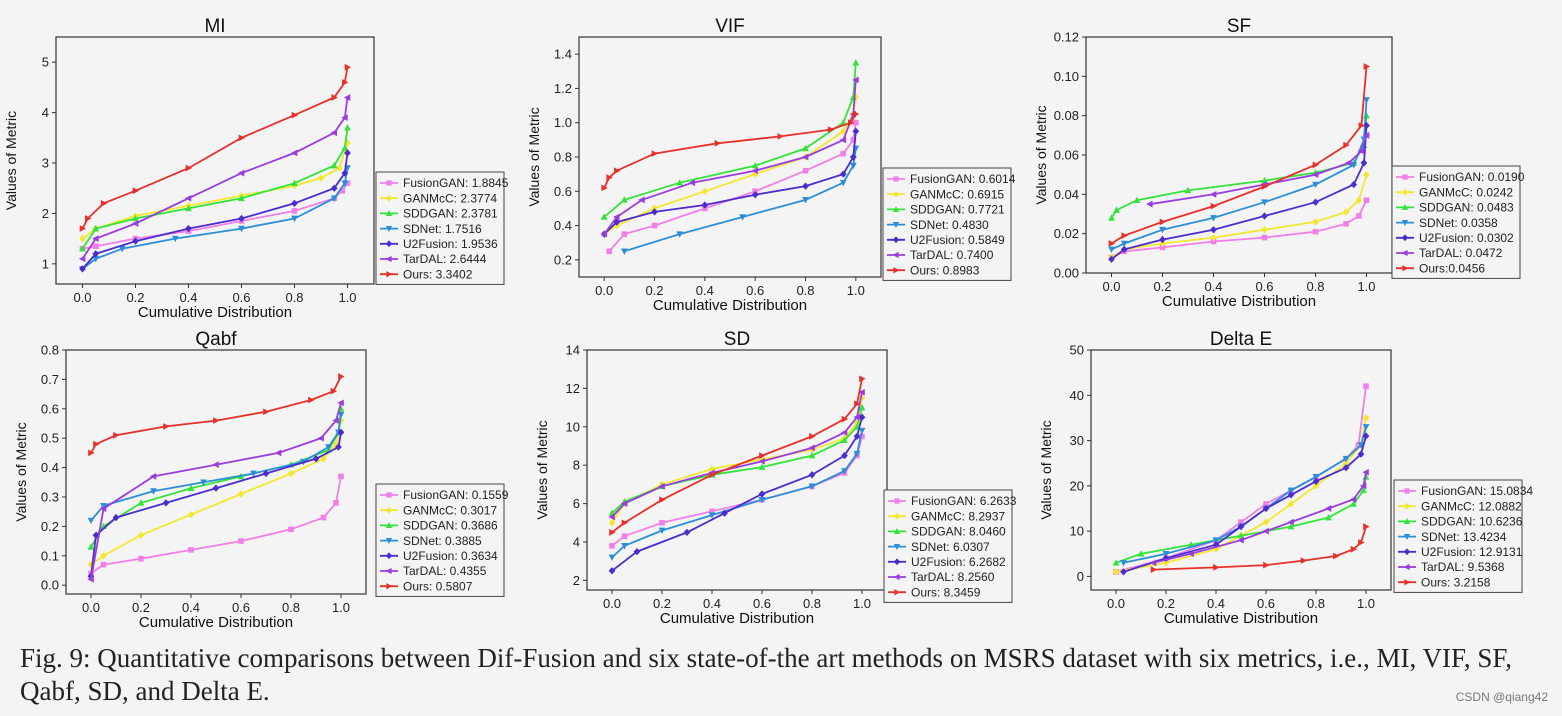  I want to click on x-tick-label: 0.2, so click(1162, 286).